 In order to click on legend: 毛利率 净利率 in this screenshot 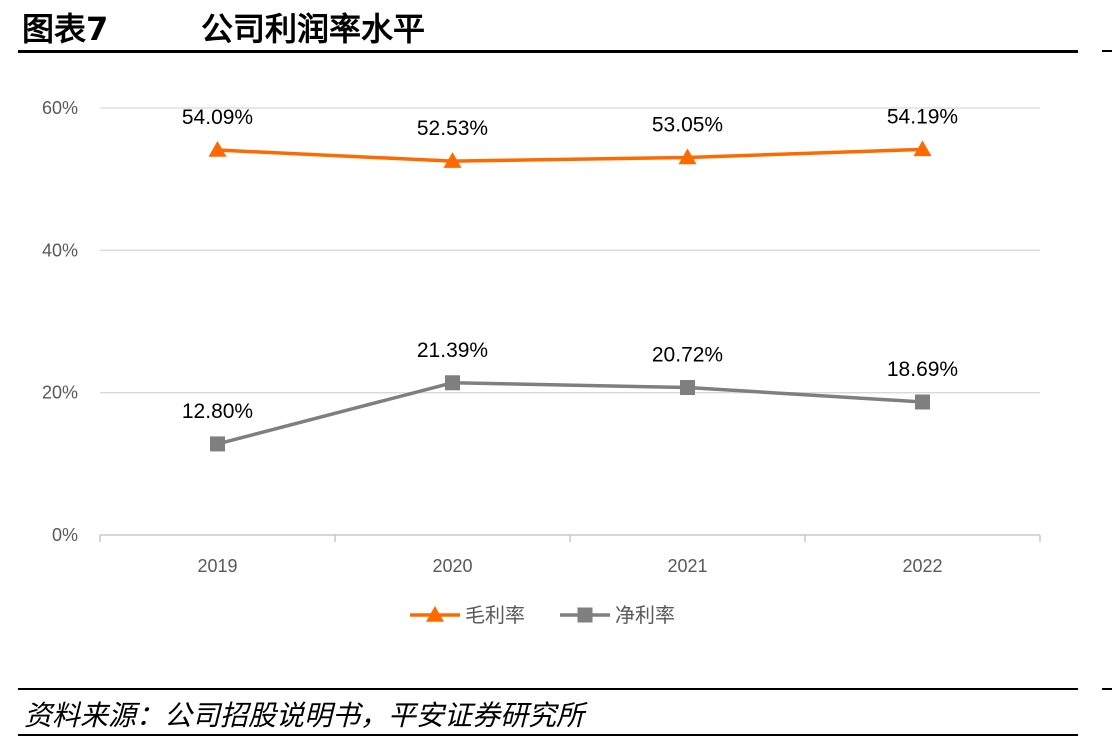, I will do `click(542, 615)`.